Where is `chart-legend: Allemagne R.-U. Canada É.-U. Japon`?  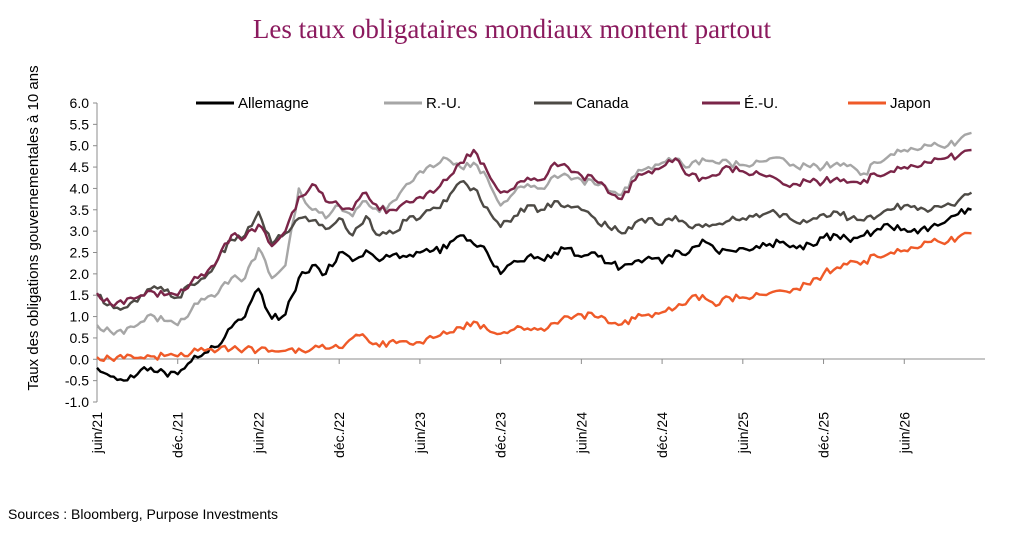 chart-legend: Allemagne R.-U. Canada É.-U. Japon is located at coordinates (563, 103).